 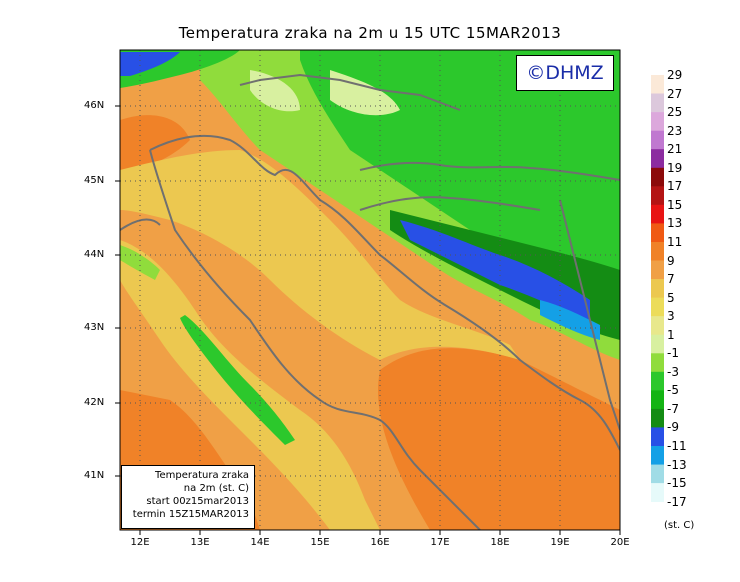 I want to click on legend-label: -3, so click(x=673, y=371).